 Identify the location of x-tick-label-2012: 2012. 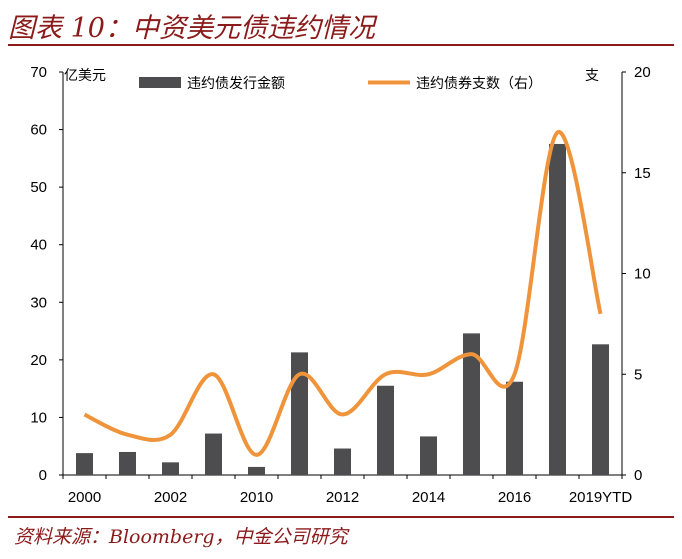
(342, 497).